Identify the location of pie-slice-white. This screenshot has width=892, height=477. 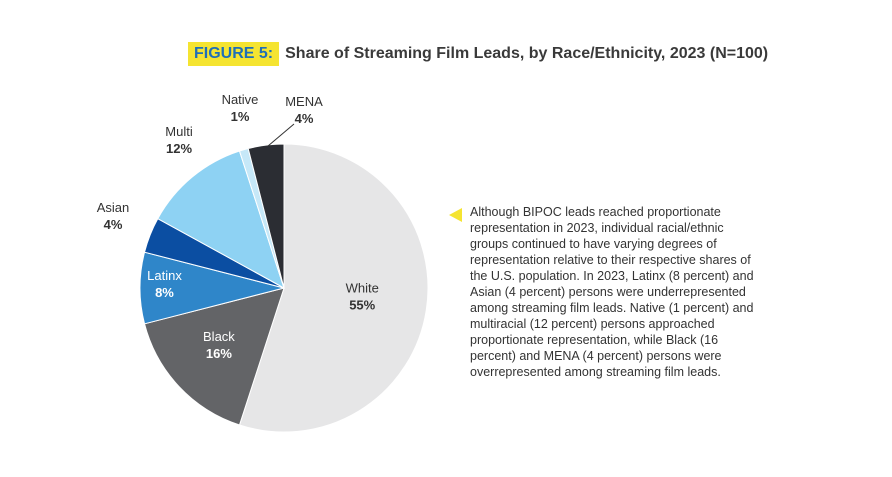
(333, 288).